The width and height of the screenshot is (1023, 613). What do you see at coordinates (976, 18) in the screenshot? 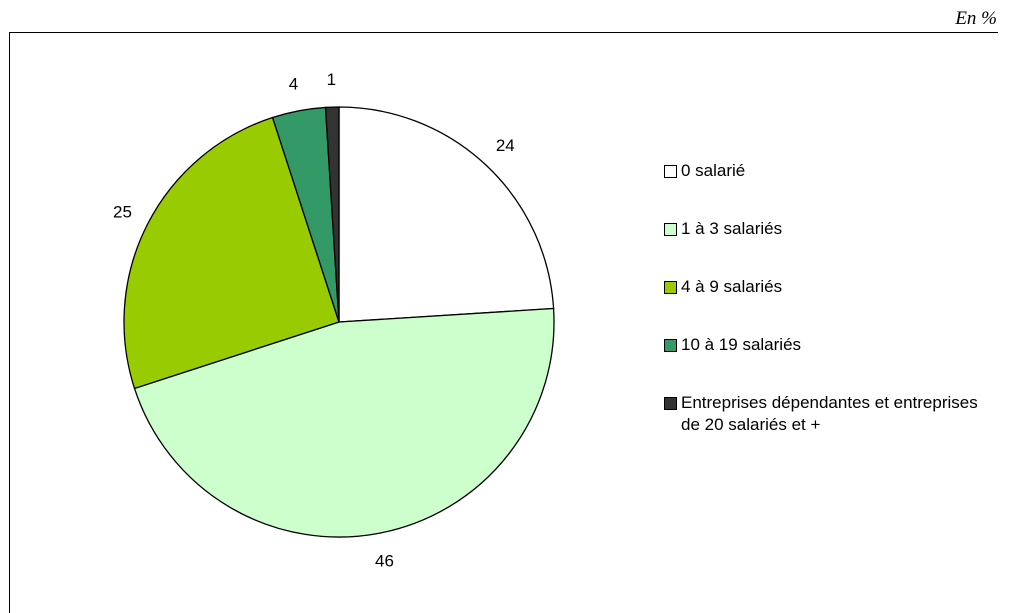
I see `unit-label: En %` at bounding box center [976, 18].